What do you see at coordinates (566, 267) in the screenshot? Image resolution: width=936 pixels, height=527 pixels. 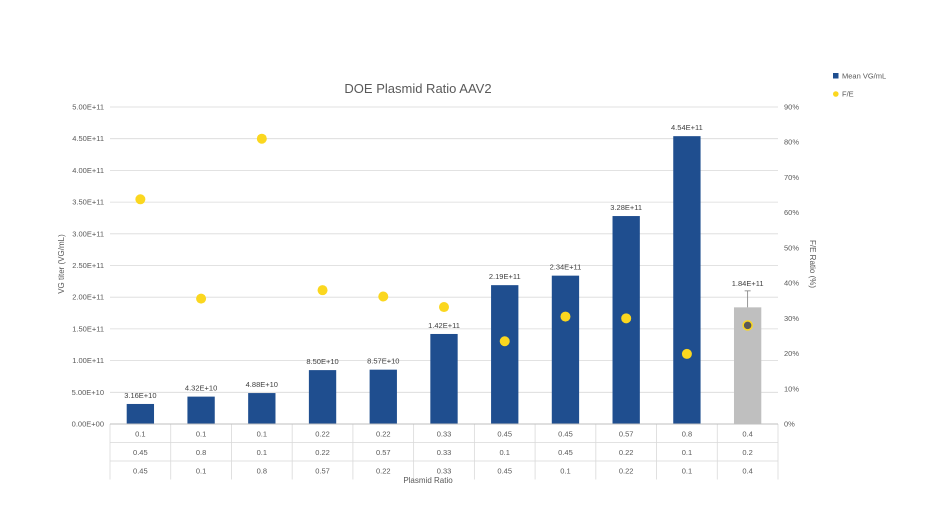 I see `bar-data-label: 2.34E+11` at bounding box center [566, 267].